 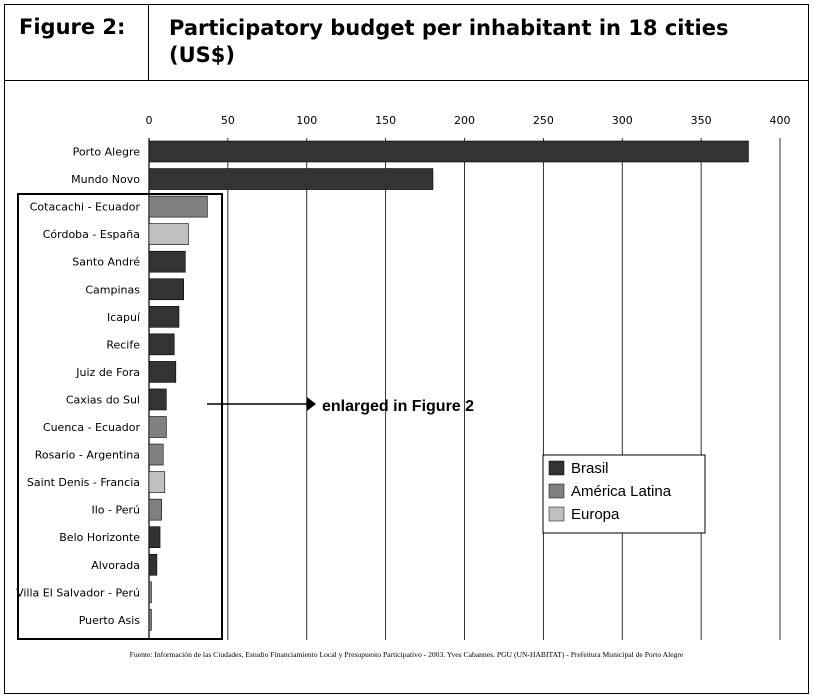 I want to click on figure-label: Figure 2:, so click(x=77, y=42).